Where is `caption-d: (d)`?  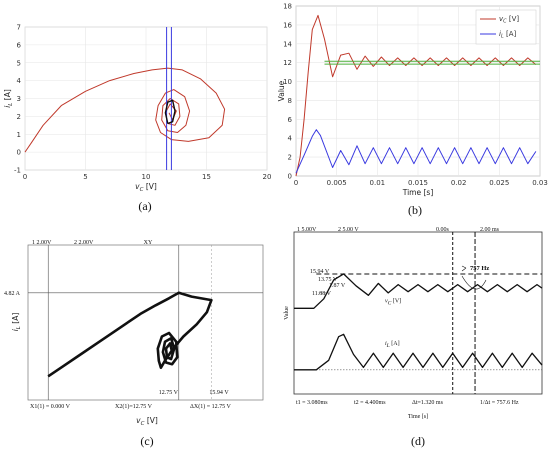 caption-d: (d) is located at coordinates (418, 441).